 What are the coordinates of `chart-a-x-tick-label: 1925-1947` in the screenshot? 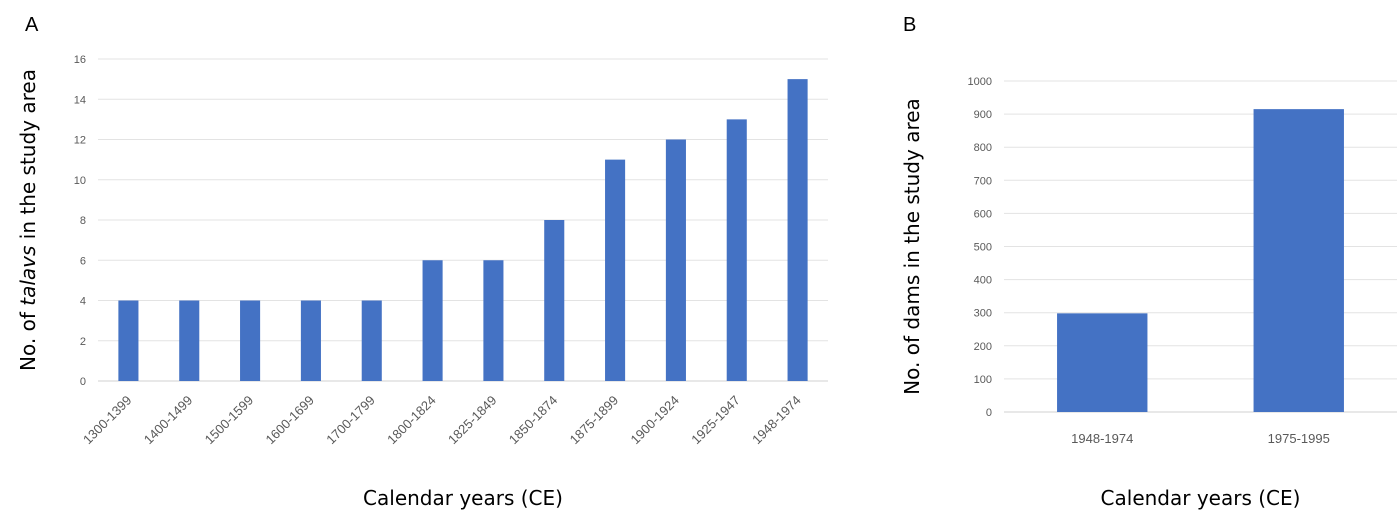 It's located at (715, 420).